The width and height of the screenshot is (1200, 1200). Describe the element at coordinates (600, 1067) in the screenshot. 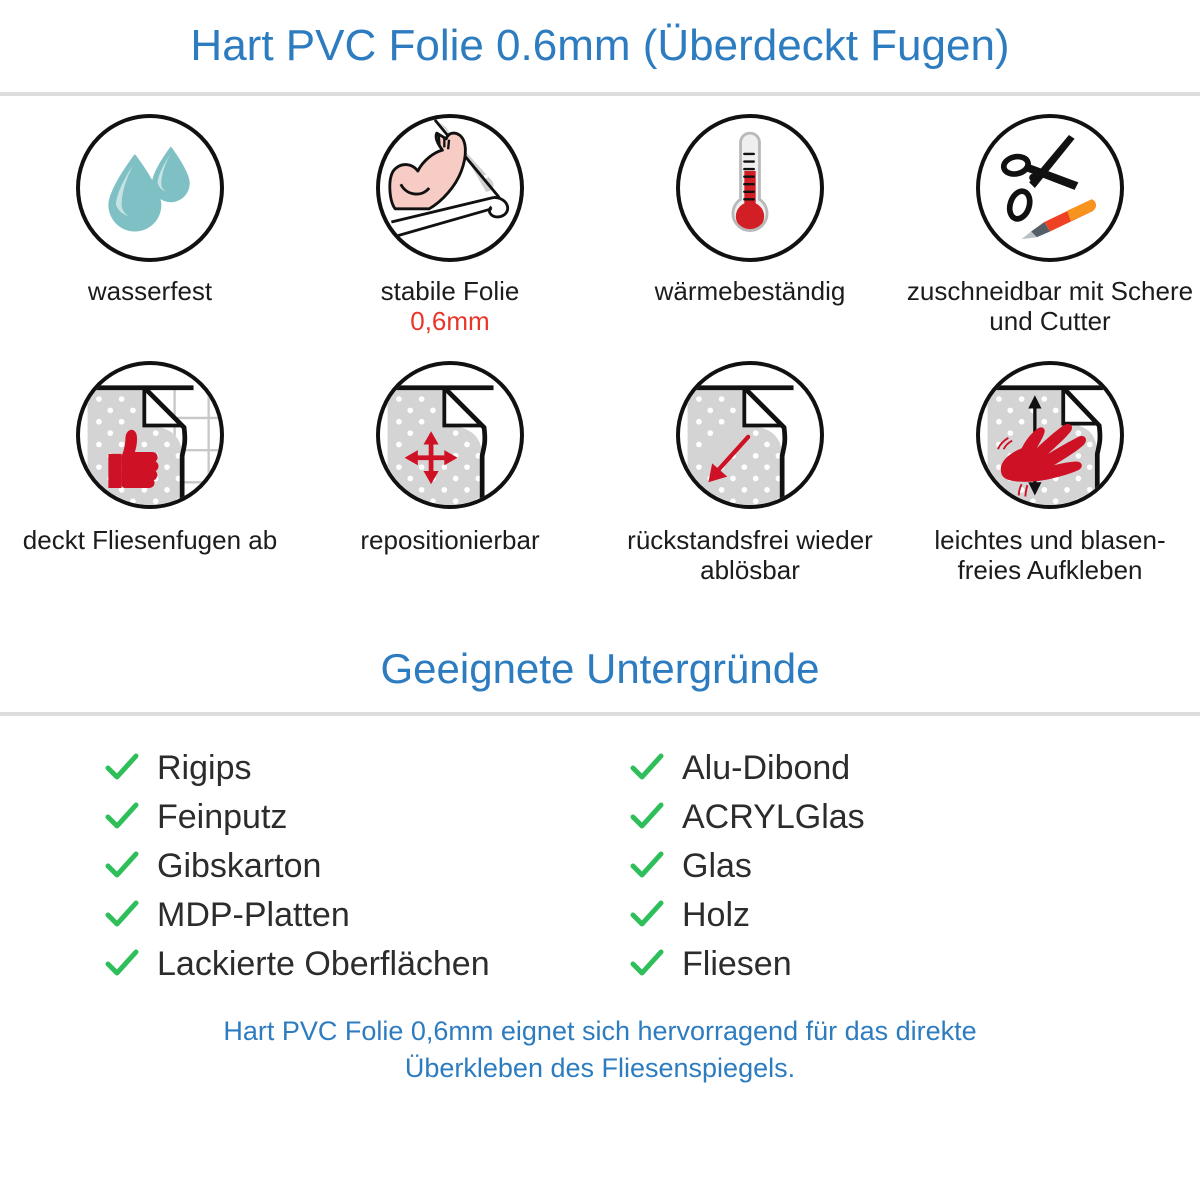

I see `footer-line-2: Überkleben des Fliesenspiegels.` at that location.